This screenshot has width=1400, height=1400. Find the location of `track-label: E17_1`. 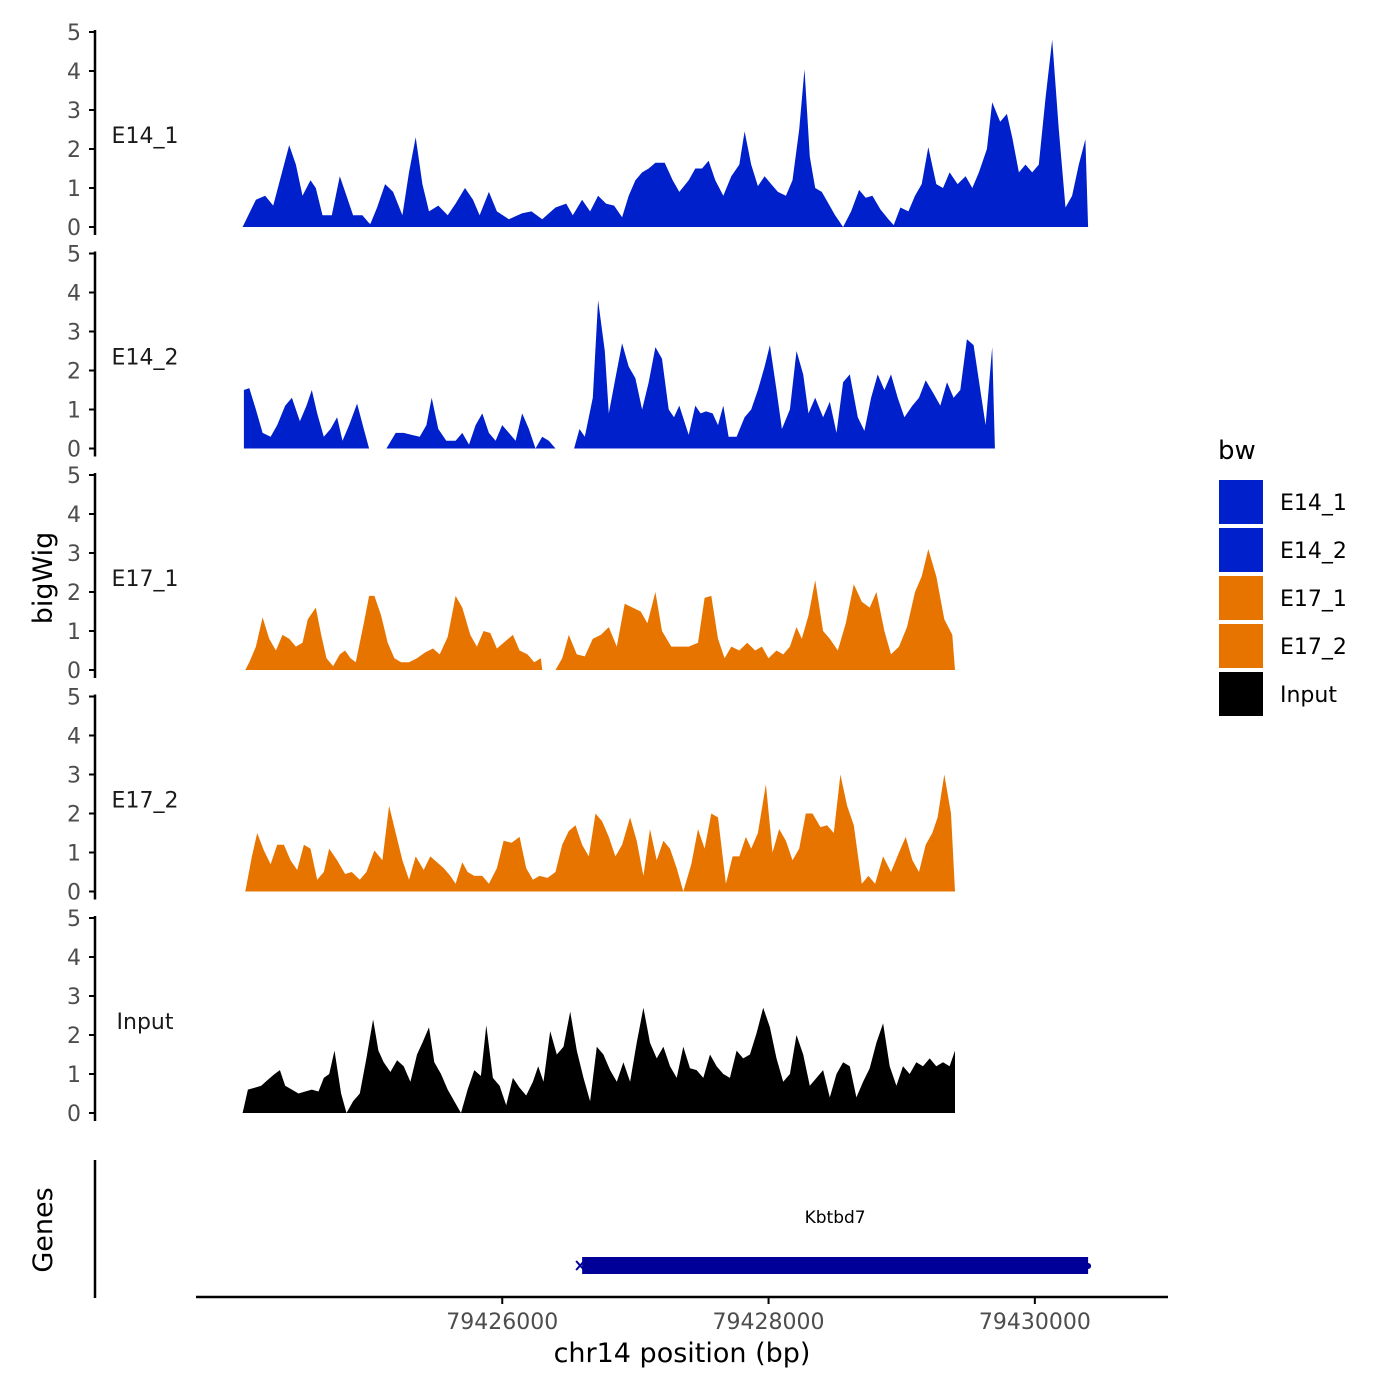

track-label: E17_1 is located at coordinates (145, 579).